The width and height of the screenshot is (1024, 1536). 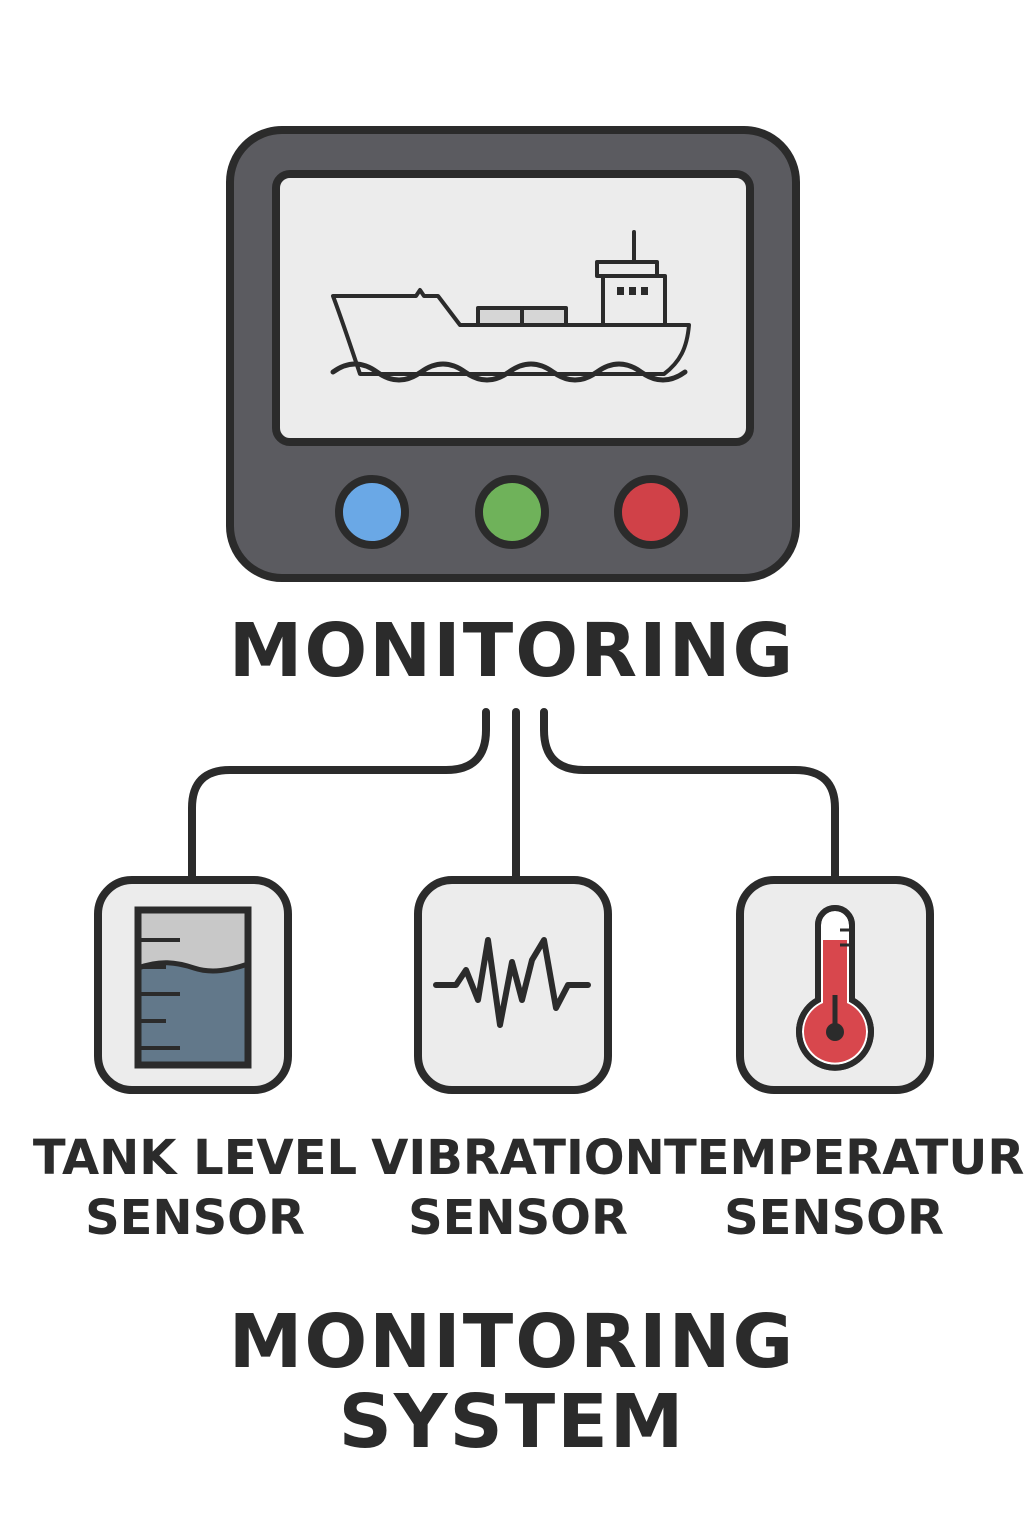 I want to click on red-indicator-button, so click(x=651, y=512).